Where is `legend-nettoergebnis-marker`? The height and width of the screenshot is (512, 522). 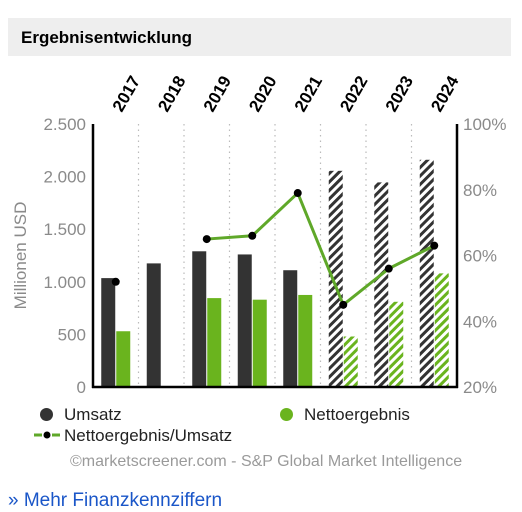 legend-nettoergebnis-marker is located at coordinates (286, 414).